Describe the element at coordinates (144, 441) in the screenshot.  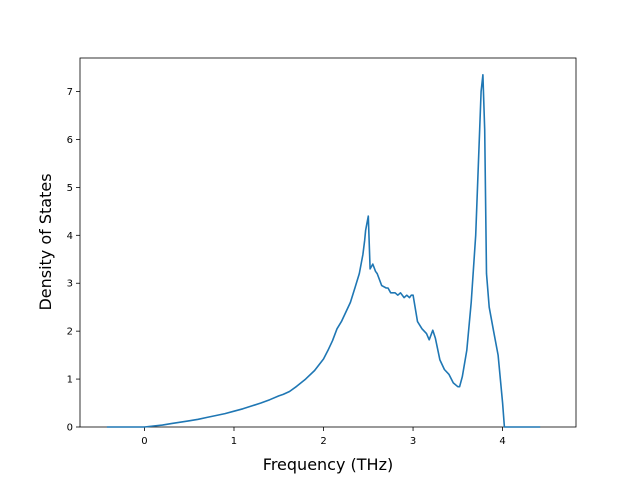
I see `x-tick-label: 0` at that location.